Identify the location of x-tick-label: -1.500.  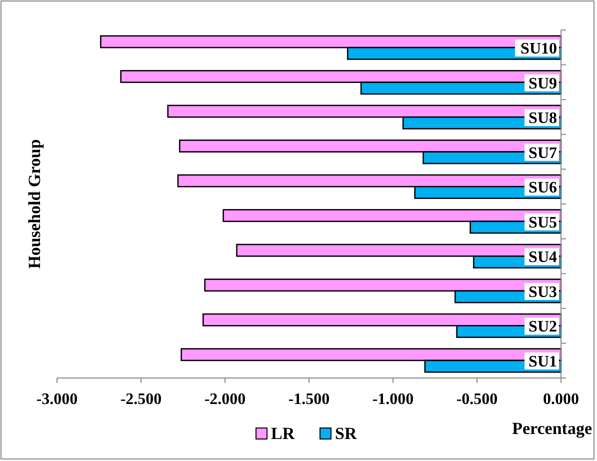
(309, 399).